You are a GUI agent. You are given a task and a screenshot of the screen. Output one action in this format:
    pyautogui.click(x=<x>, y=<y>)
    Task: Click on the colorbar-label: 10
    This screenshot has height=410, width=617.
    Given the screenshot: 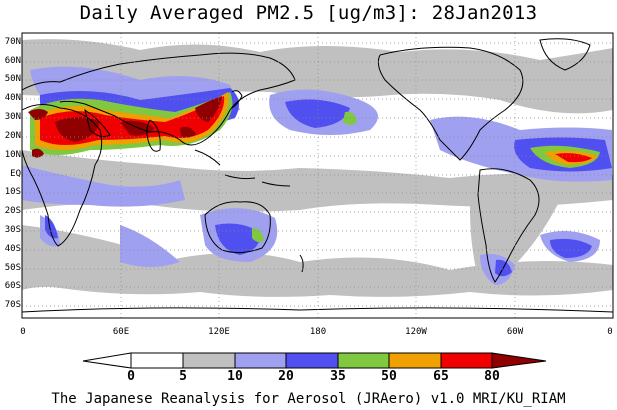 What is the action you would take?
    pyautogui.click(x=235, y=376)
    